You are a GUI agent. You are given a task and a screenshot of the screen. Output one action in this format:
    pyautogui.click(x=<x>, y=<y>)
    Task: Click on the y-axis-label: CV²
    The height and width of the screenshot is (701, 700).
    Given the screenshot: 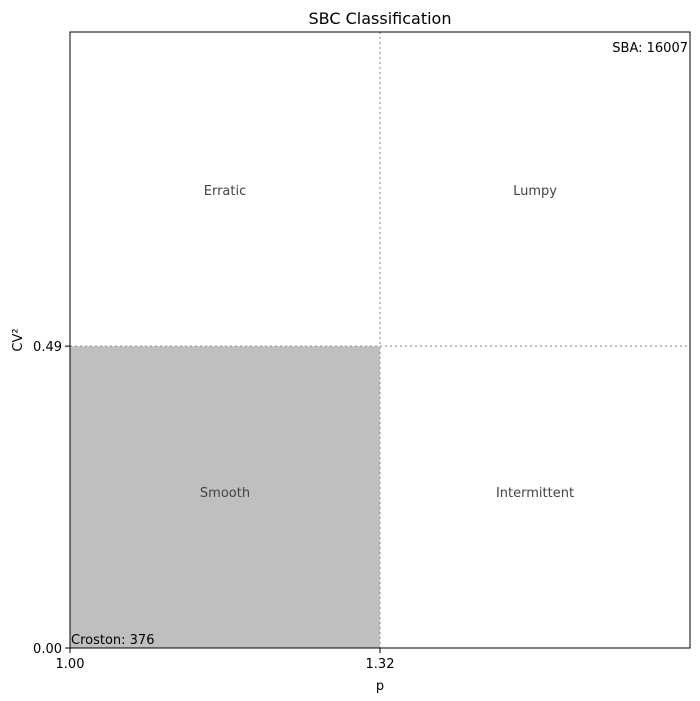 What is the action you would take?
    pyautogui.click(x=18, y=339)
    